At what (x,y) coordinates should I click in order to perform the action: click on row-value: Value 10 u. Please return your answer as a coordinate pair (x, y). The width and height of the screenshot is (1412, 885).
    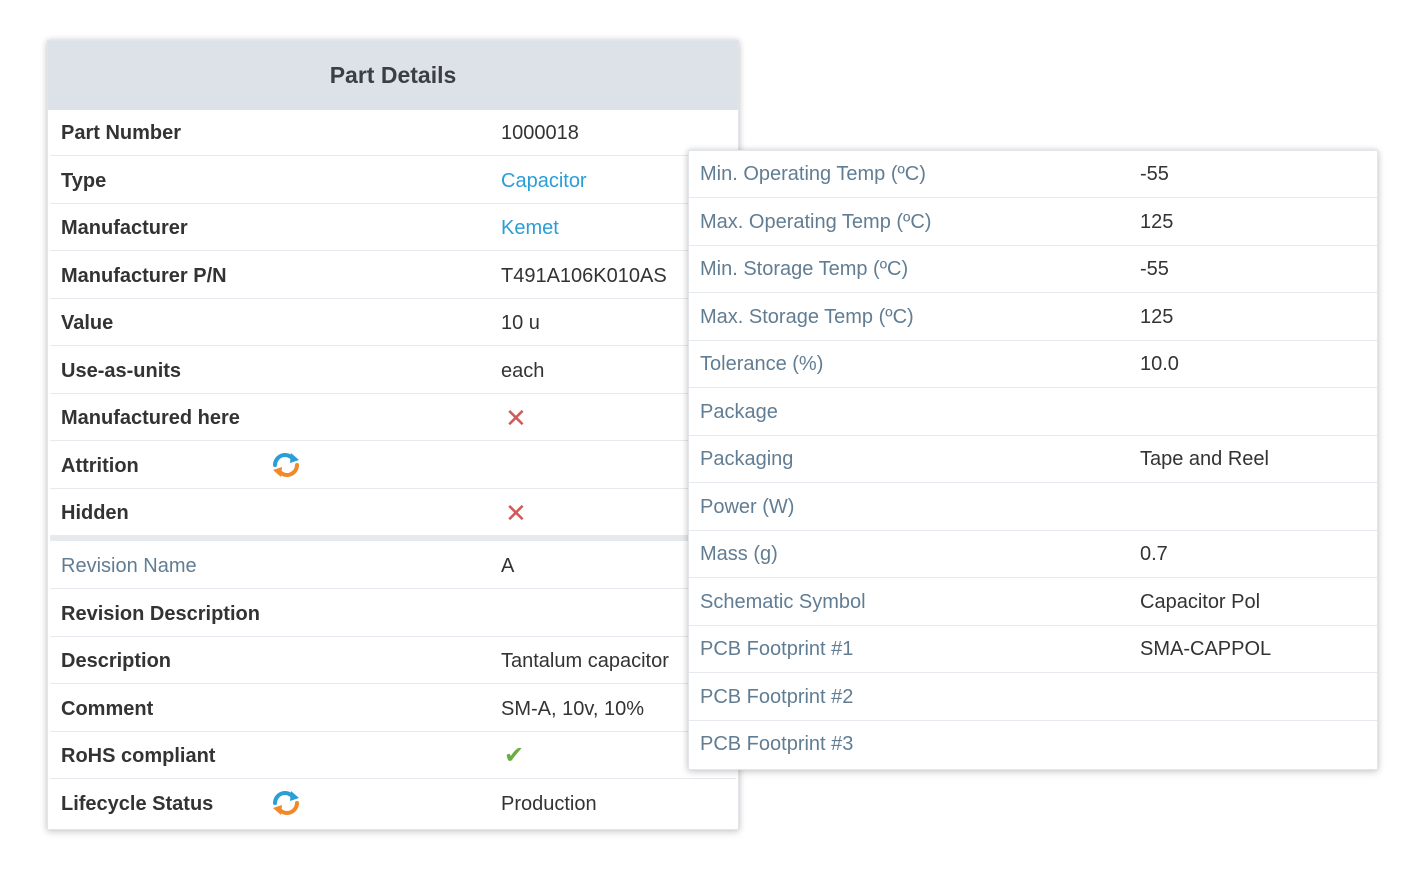
    Looking at the image, I should click on (393, 323).